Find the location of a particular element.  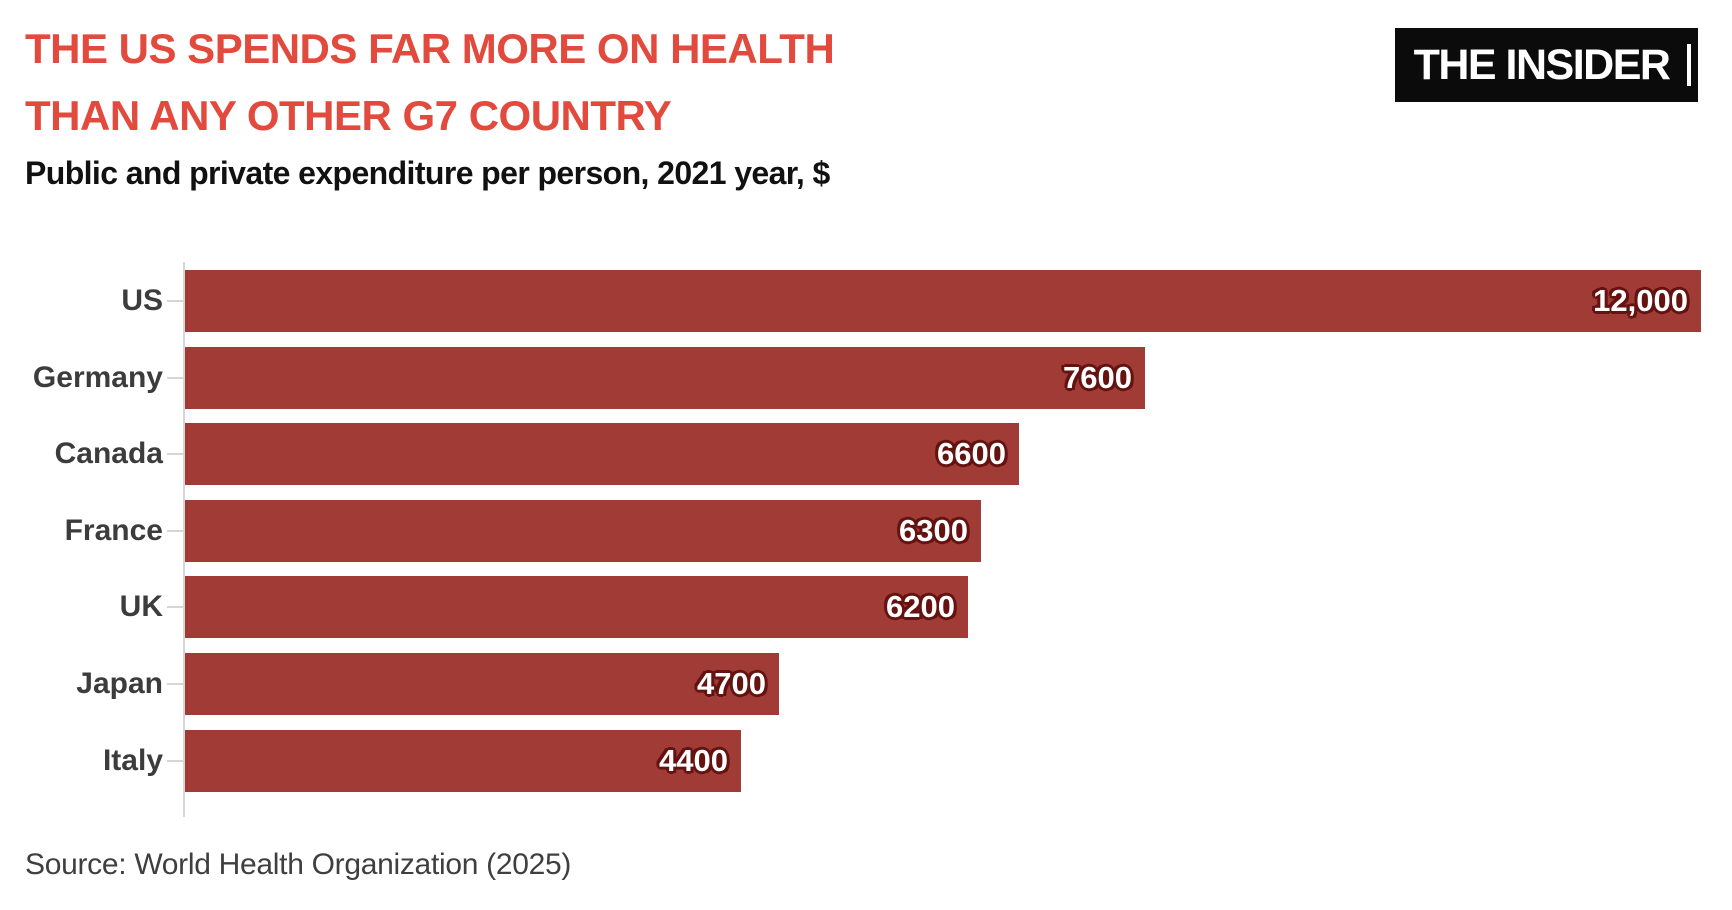

axis-tick-italy is located at coordinates (175, 761).